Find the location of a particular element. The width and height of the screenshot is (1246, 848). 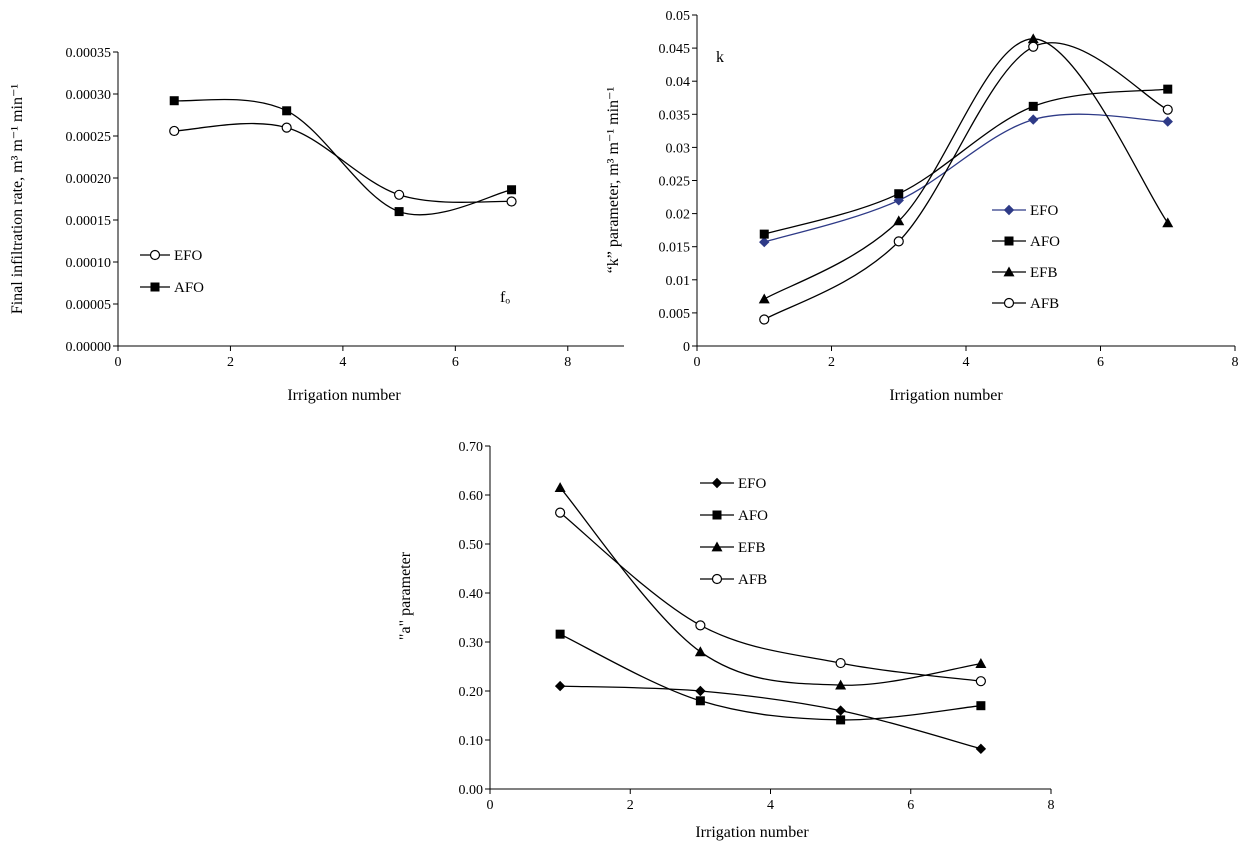

y-axis-label: "a" parameter is located at coordinates (405, 595).